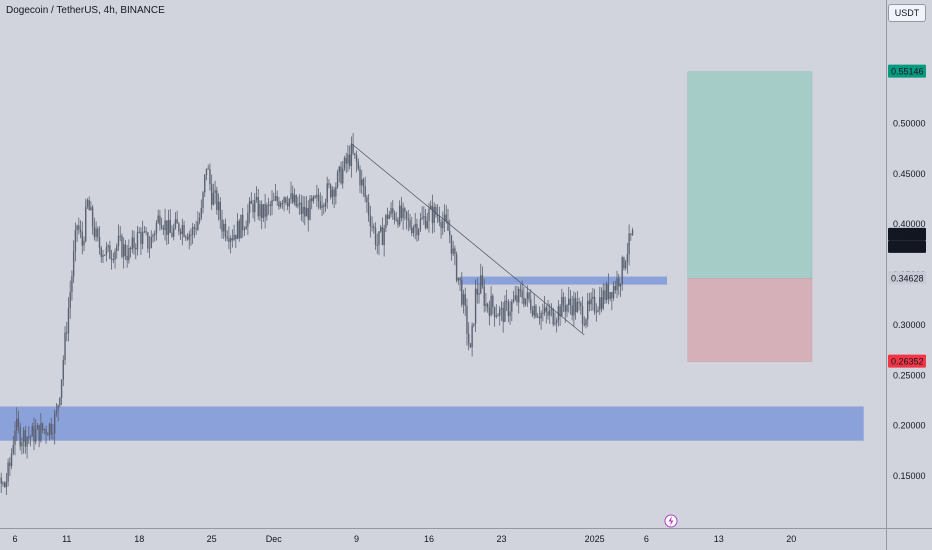 This screenshot has width=932, height=550. I want to click on time-tick-label: 25, so click(212, 539).